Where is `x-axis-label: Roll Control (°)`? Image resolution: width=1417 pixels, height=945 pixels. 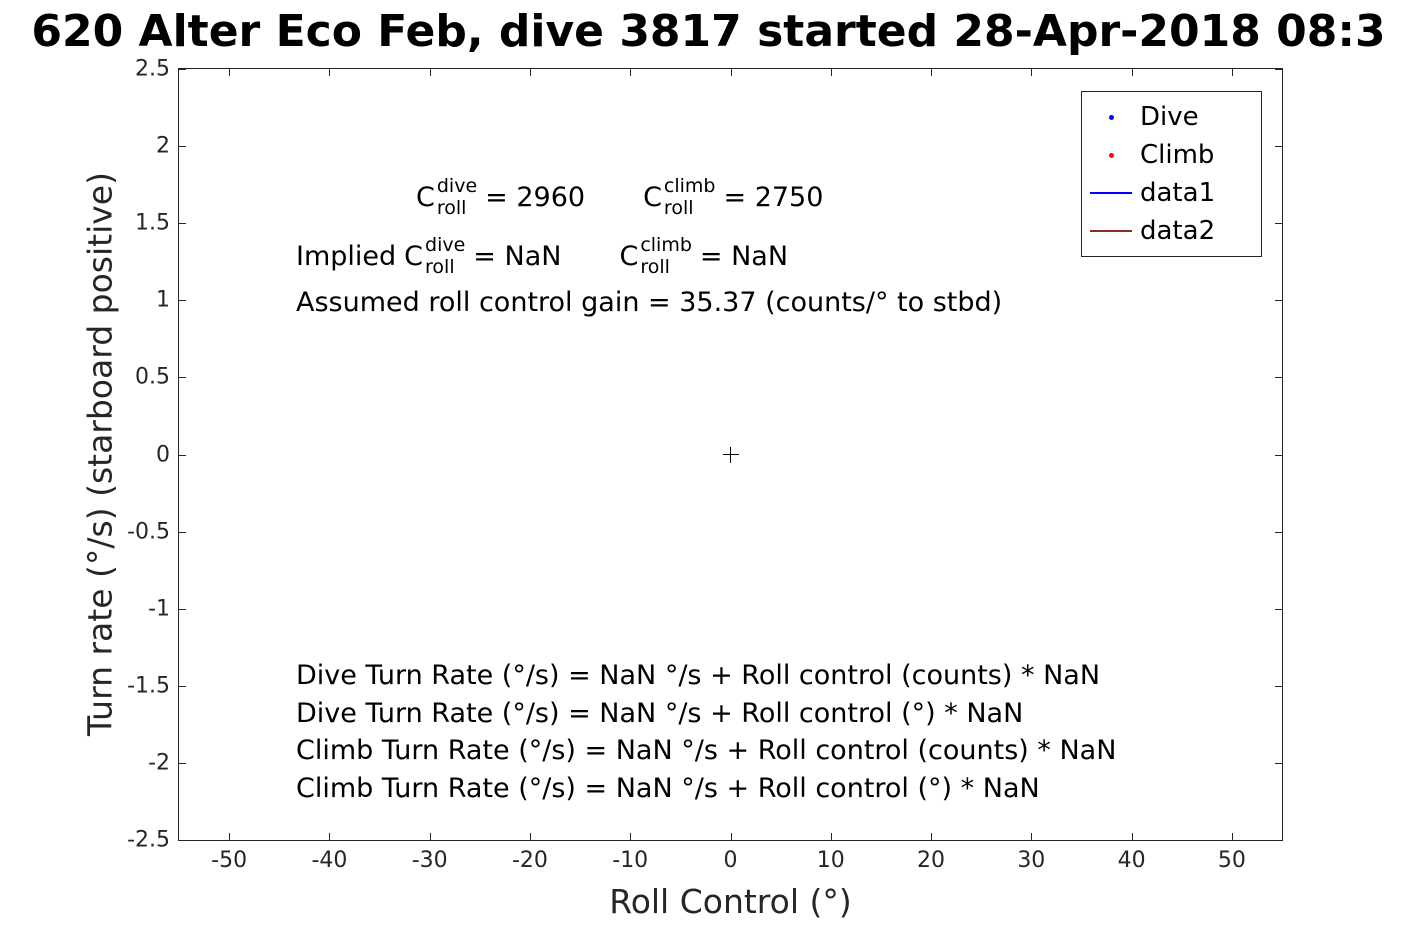
x-axis-label: Roll Control (°) is located at coordinates (730, 901).